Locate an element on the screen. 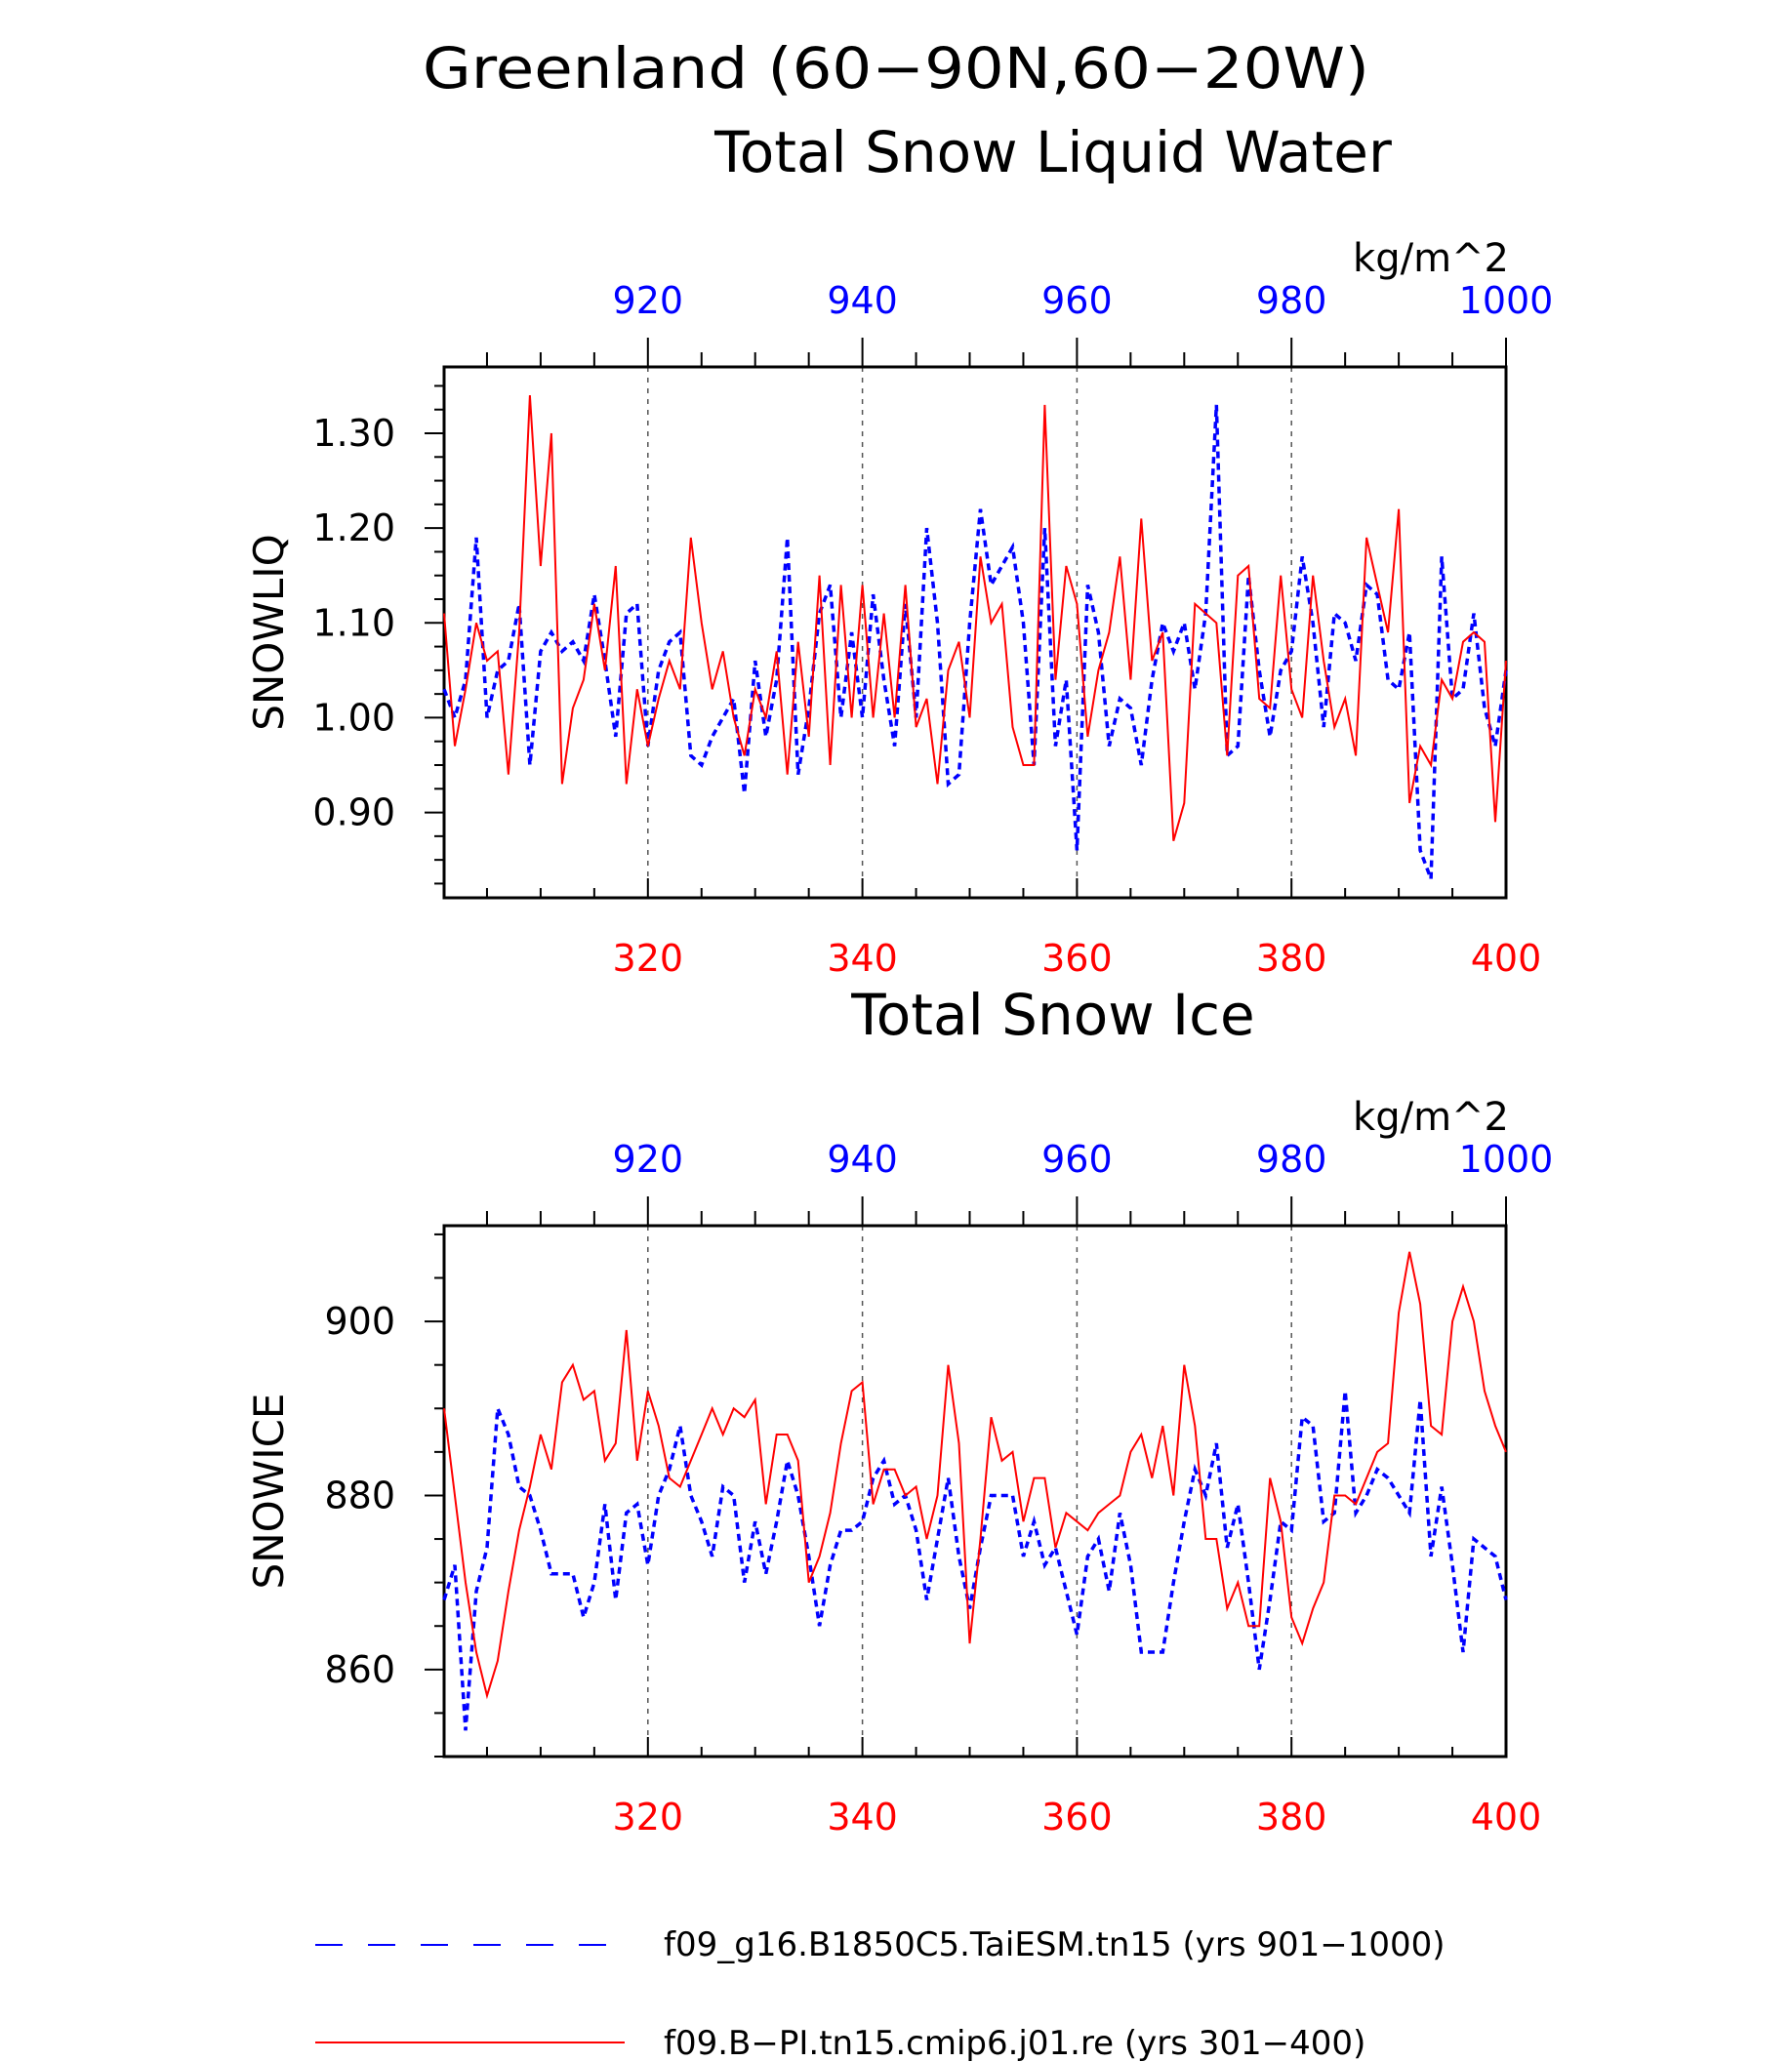 This screenshot has width=1792, height=2062. y-tick-label: 900 is located at coordinates (359, 1321).